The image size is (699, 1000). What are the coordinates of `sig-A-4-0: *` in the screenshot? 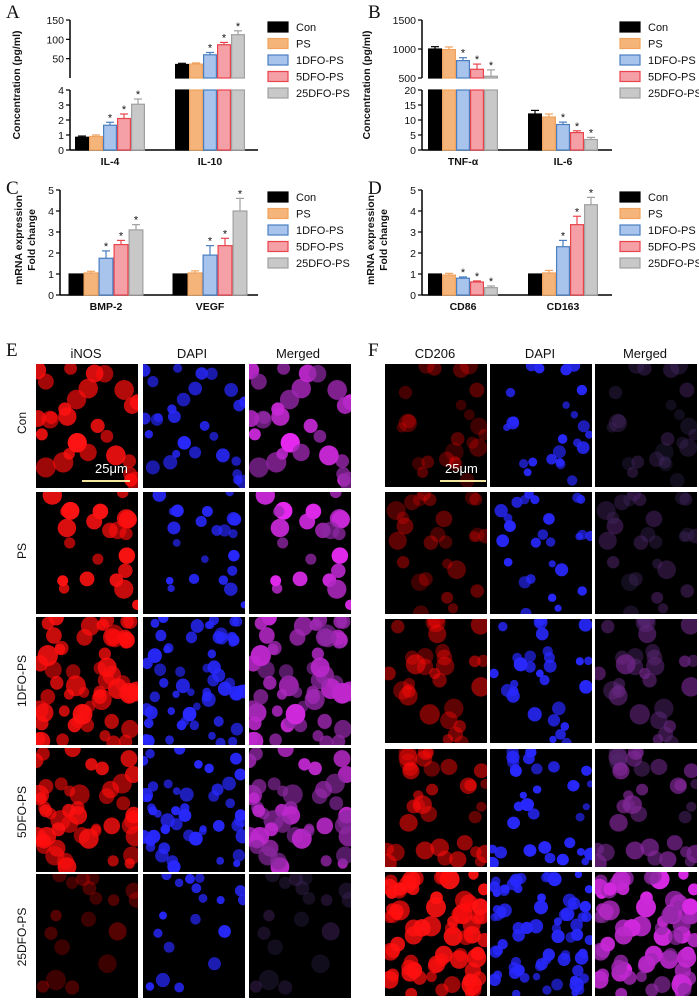 It's located at (138, 95).